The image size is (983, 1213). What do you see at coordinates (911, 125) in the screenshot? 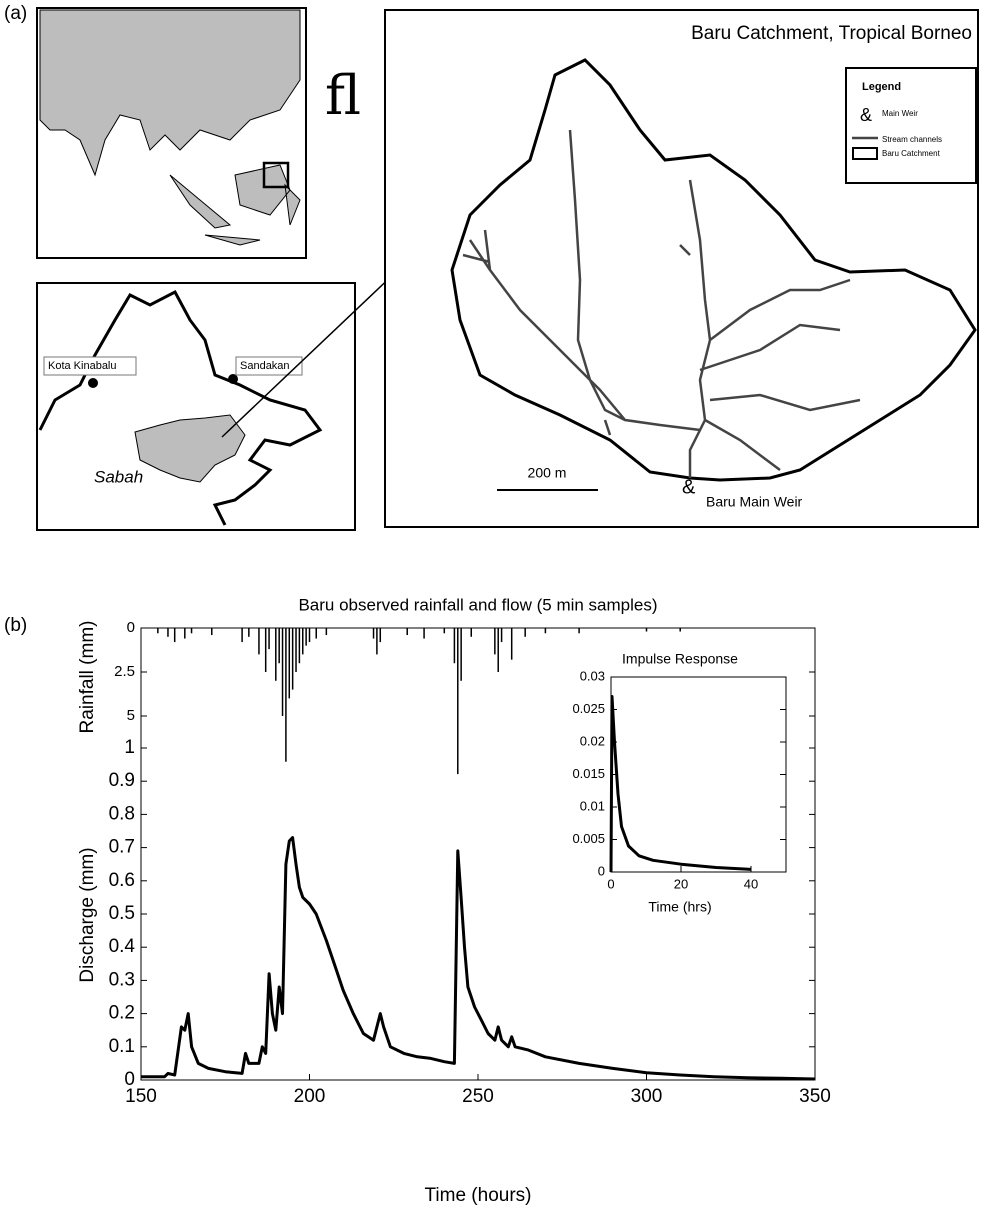
I see `legend-box` at bounding box center [911, 125].